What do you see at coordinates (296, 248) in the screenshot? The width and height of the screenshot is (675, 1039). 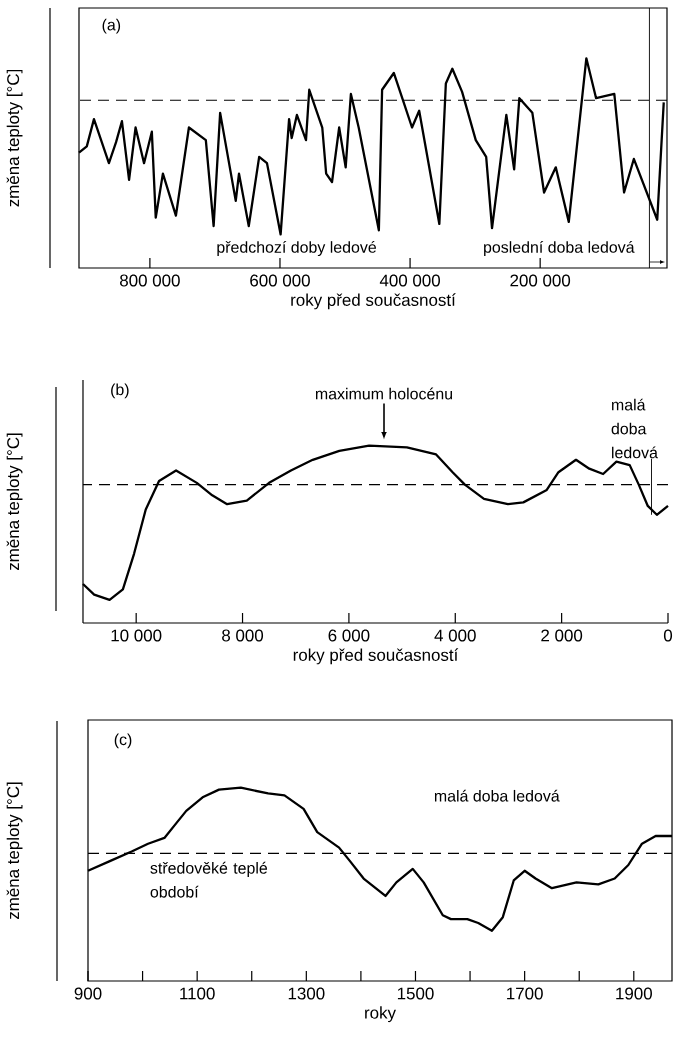 I see `annotation: předchozí doby ledové` at bounding box center [296, 248].